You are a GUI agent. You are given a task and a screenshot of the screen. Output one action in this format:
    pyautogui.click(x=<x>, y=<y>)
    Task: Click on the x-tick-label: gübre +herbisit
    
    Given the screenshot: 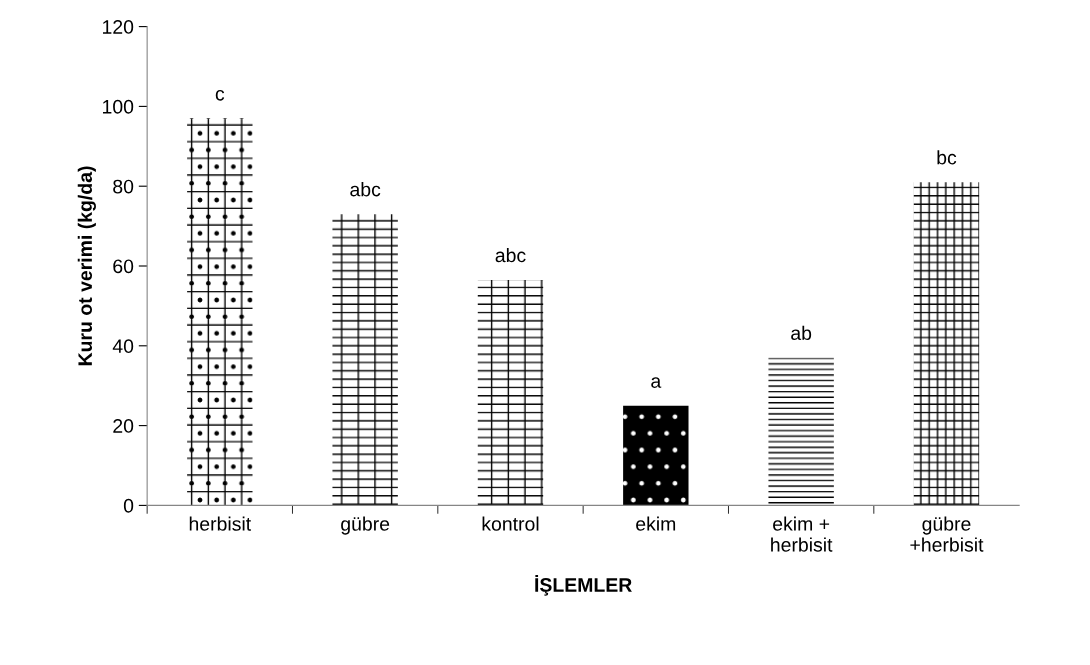 What is the action you would take?
    pyautogui.click(x=947, y=534)
    